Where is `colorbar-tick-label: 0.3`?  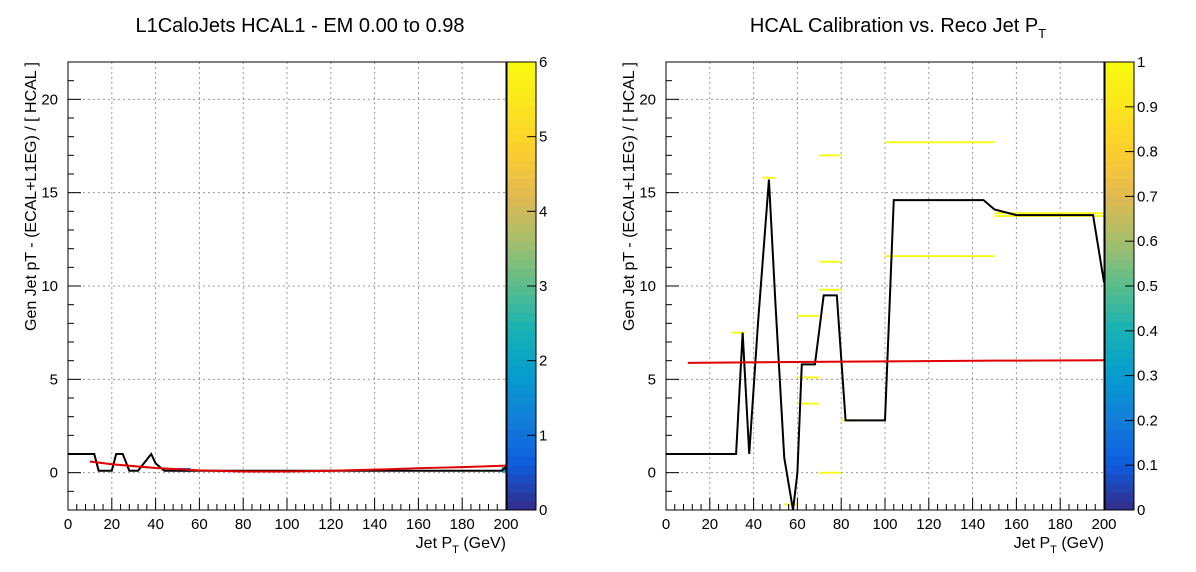
colorbar-tick-label: 0.3 is located at coordinates (1147, 376).